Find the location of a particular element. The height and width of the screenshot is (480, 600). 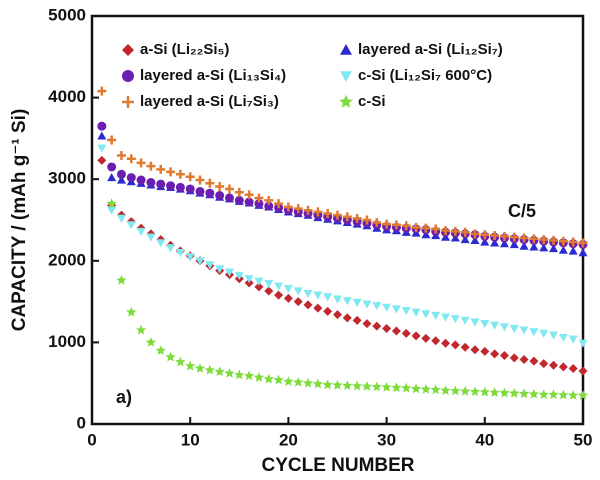

y-tick-label: 2000 is located at coordinates (67, 259).